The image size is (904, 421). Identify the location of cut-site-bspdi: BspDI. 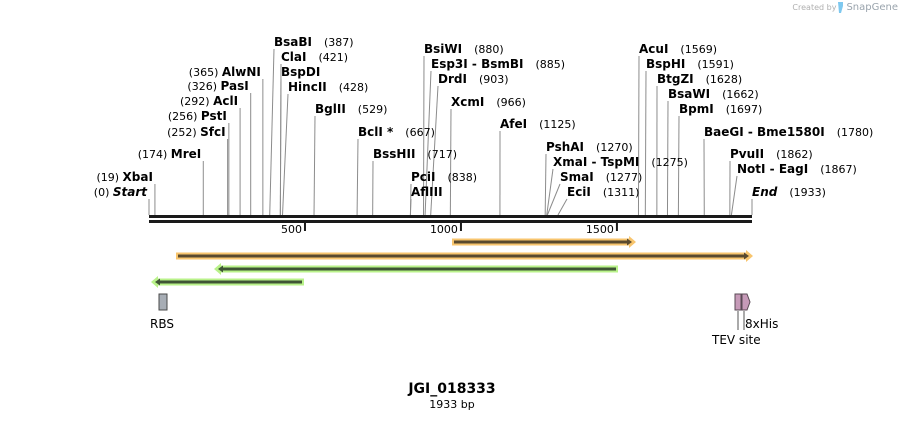
(300, 72).